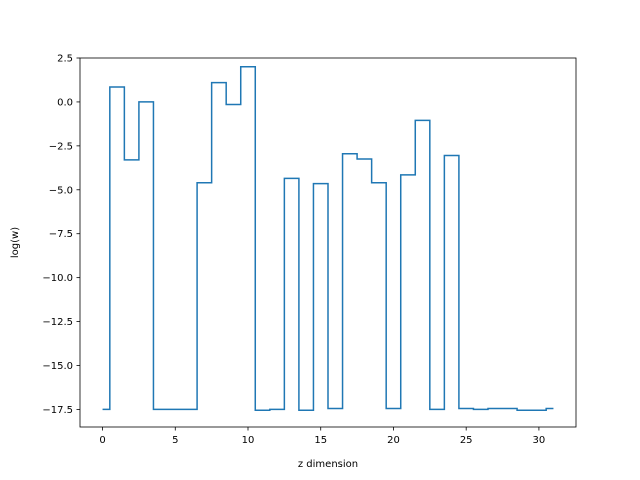  Describe the element at coordinates (175, 440) in the screenshot. I see `x-tick-label: 5` at that location.